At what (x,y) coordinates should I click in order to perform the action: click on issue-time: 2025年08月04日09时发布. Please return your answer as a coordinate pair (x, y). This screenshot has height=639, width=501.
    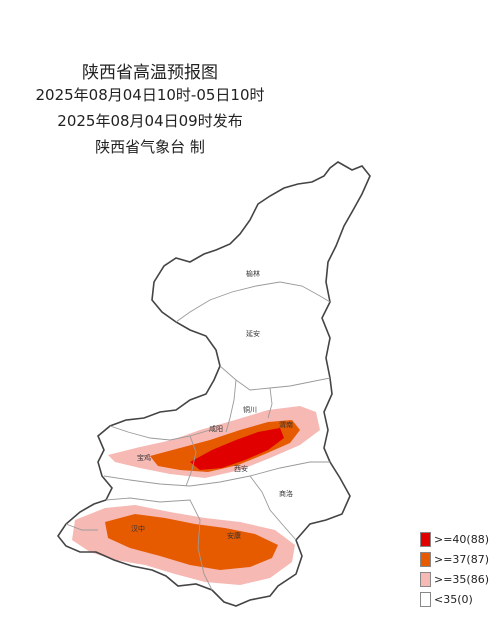
    Looking at the image, I should click on (150, 121).